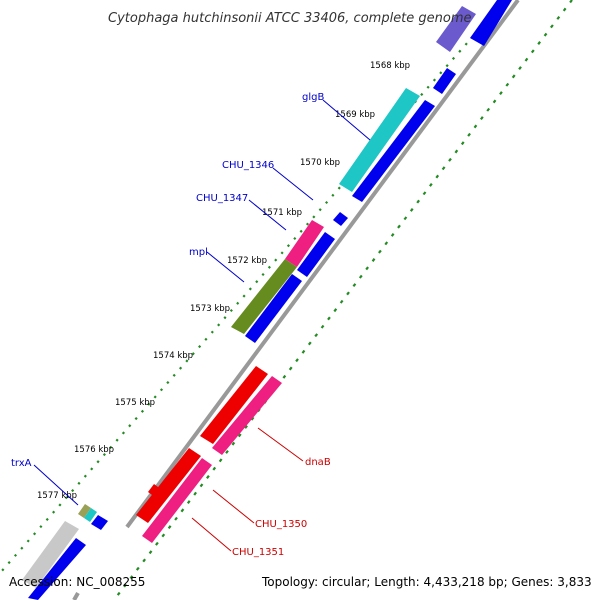 Image resolution: width=600 pixels, height=600 pixels. What do you see at coordinates (281, 524) in the screenshot?
I see `gene-label-CHU_1350: CHU_1350` at bounding box center [281, 524].